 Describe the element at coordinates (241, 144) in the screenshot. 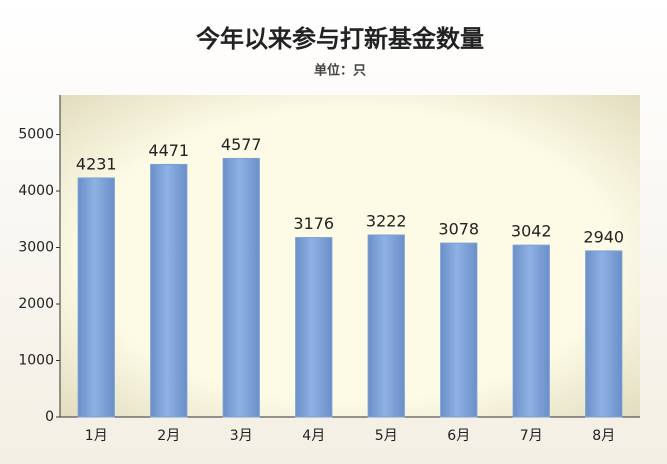

I see `value-label: 4577` at that location.